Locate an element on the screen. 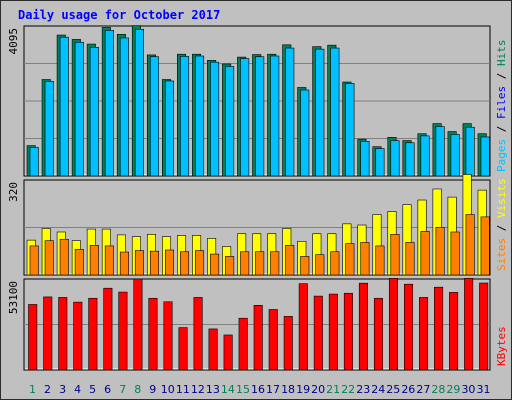  x-tick-label: 16 is located at coordinates (258, 389).